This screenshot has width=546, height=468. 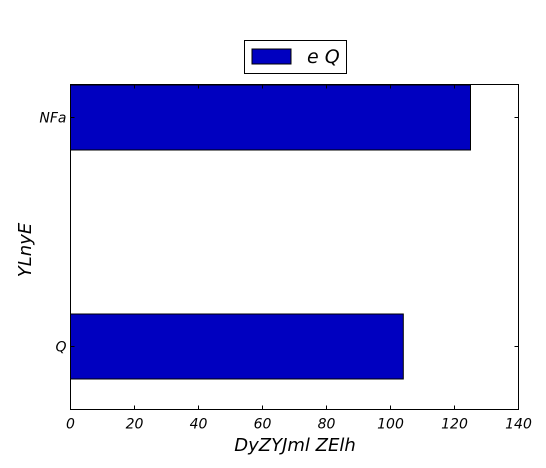 What do you see at coordinates (518, 425) in the screenshot?
I see `x-tick-label: 140` at bounding box center [518, 425].